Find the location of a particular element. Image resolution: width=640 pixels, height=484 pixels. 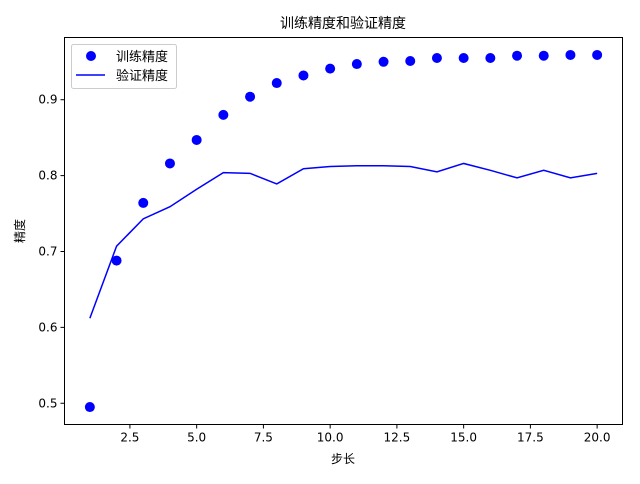

y-tick-label: 0.9 is located at coordinates (47, 100).